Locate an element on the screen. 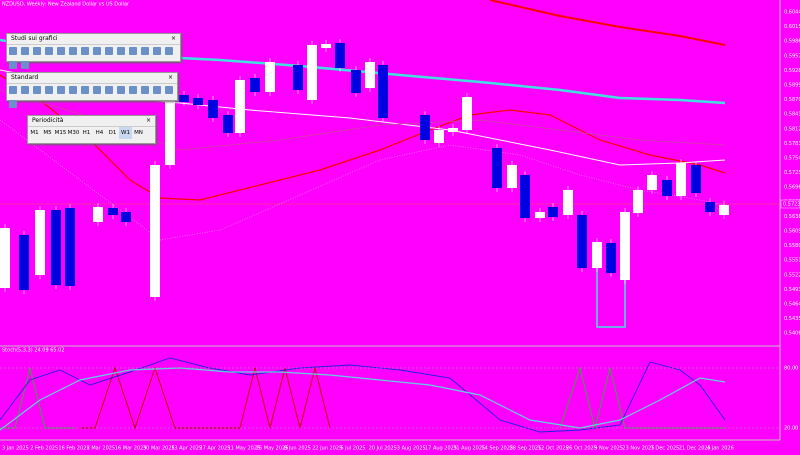 The width and height of the screenshot is (800, 455). toolbar-title: Standard is located at coordinates (92, 78).